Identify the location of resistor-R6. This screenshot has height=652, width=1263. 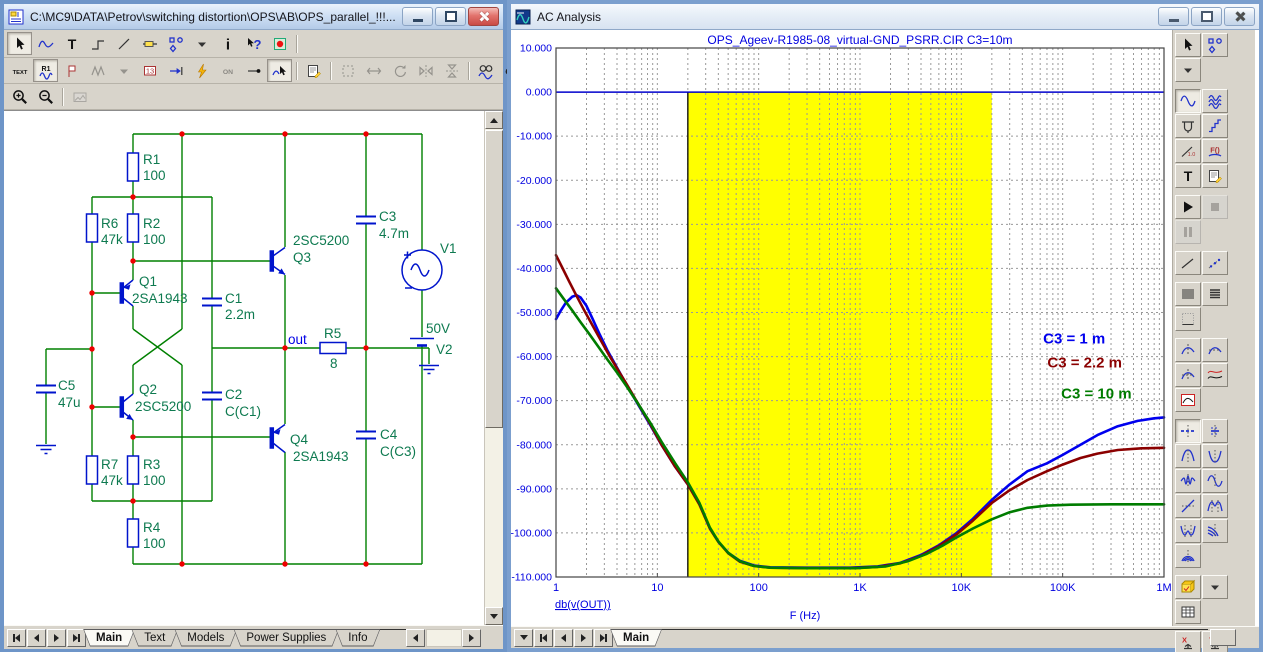
(92, 228).